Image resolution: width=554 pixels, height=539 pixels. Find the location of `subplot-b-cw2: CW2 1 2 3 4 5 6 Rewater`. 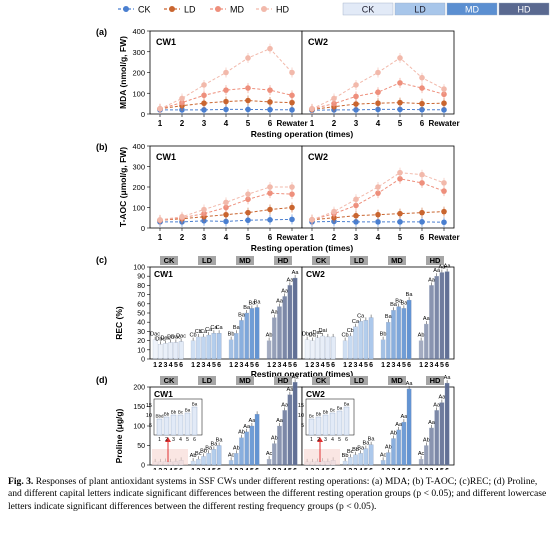

subplot-b-cw2: CW2 1 2 3 4 5 6 Rewater is located at coordinates (380, 193).